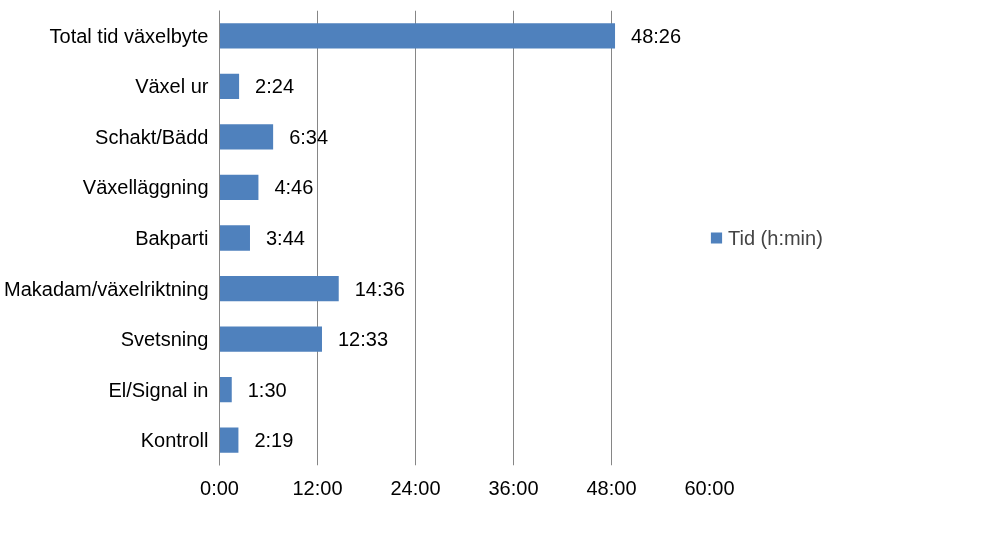 The width and height of the screenshot is (1005, 554). What do you see at coordinates (164, 339) in the screenshot?
I see `y-tick-label: Svetsning` at bounding box center [164, 339].